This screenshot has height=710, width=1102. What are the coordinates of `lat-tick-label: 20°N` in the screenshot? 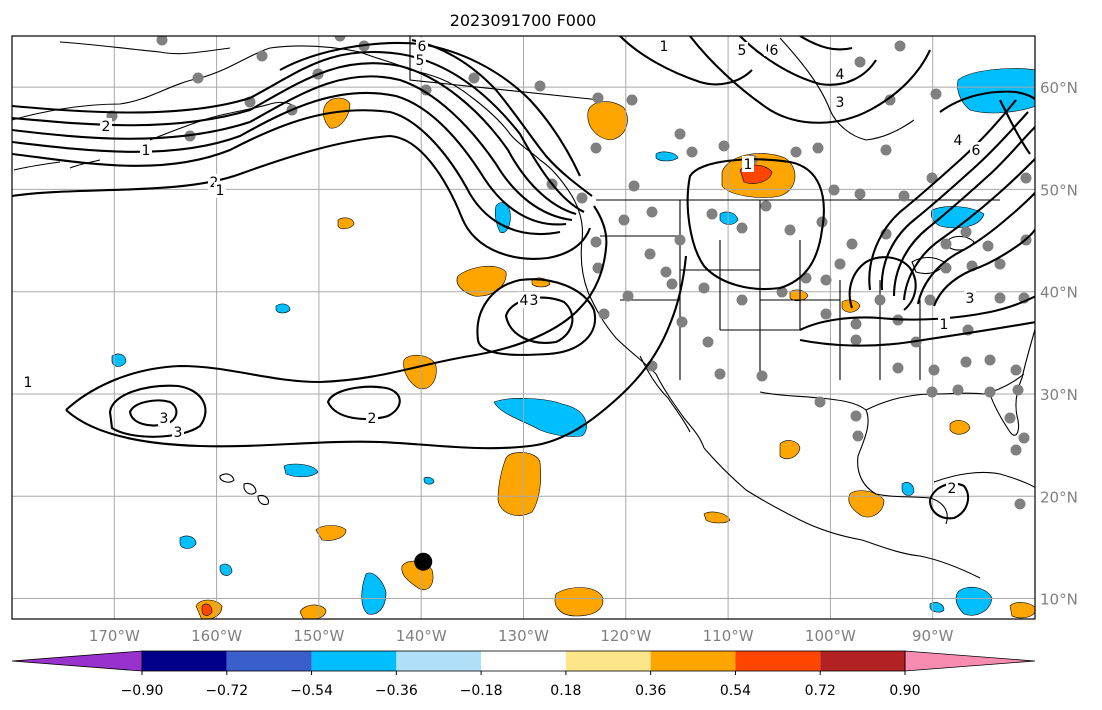 It's located at (1059, 497).